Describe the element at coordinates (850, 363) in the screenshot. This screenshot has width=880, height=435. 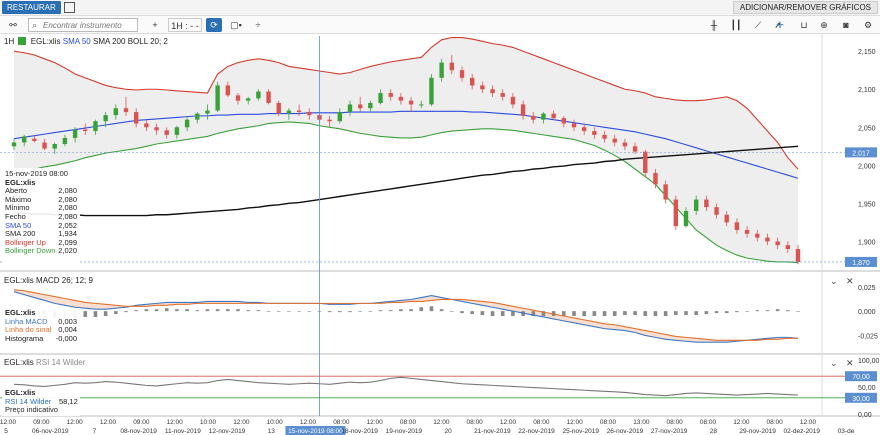
I see `rsi-close-icon: ✕` at that location.